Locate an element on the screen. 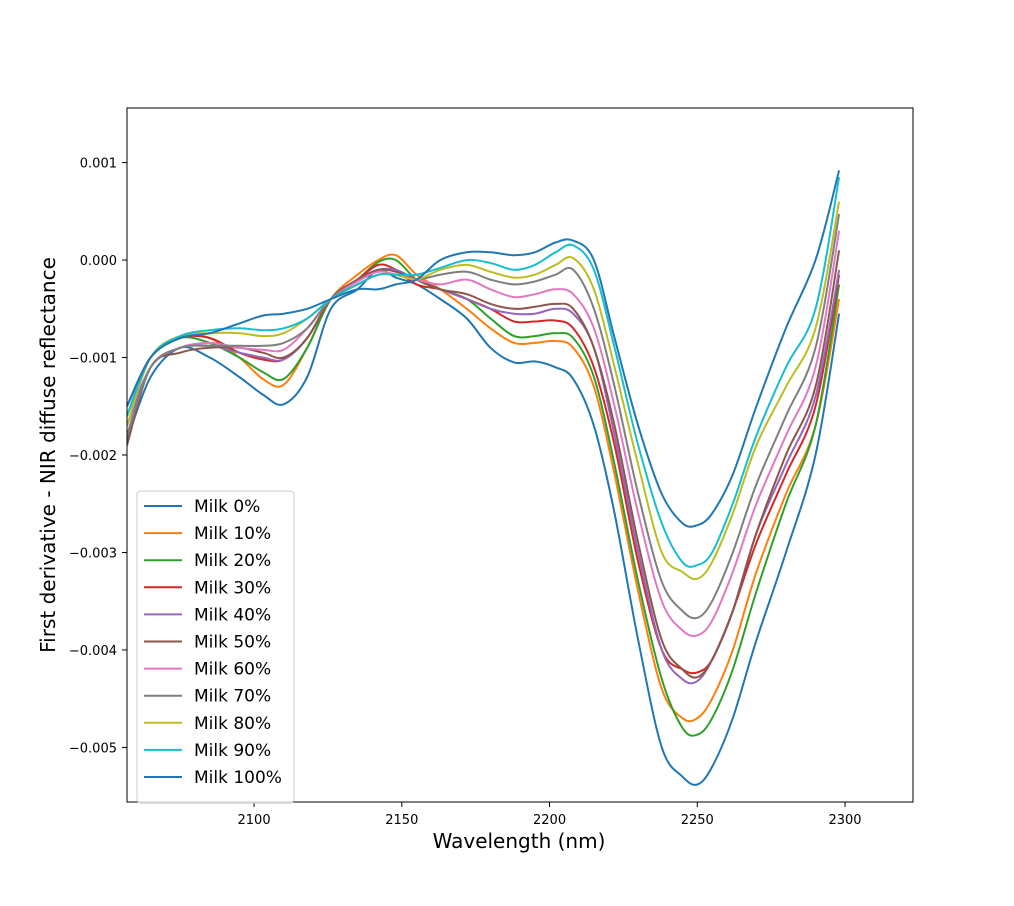 The image size is (1014, 906). legend-label: Milk 90% is located at coordinates (232, 751).